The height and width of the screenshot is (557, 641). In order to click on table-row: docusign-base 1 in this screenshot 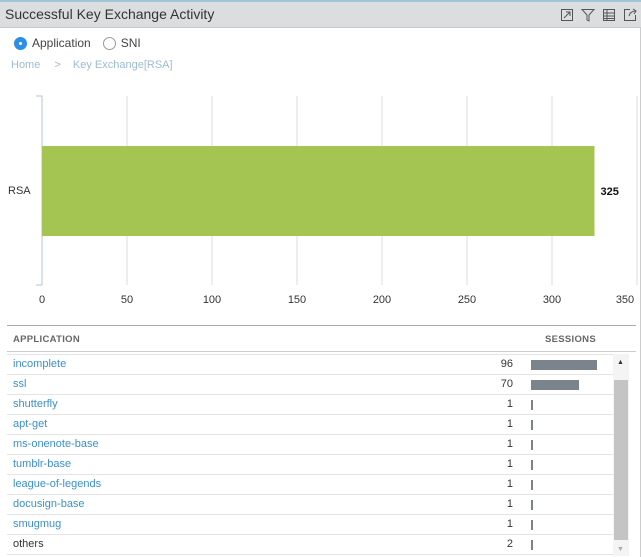, I will do `click(313, 505)`.